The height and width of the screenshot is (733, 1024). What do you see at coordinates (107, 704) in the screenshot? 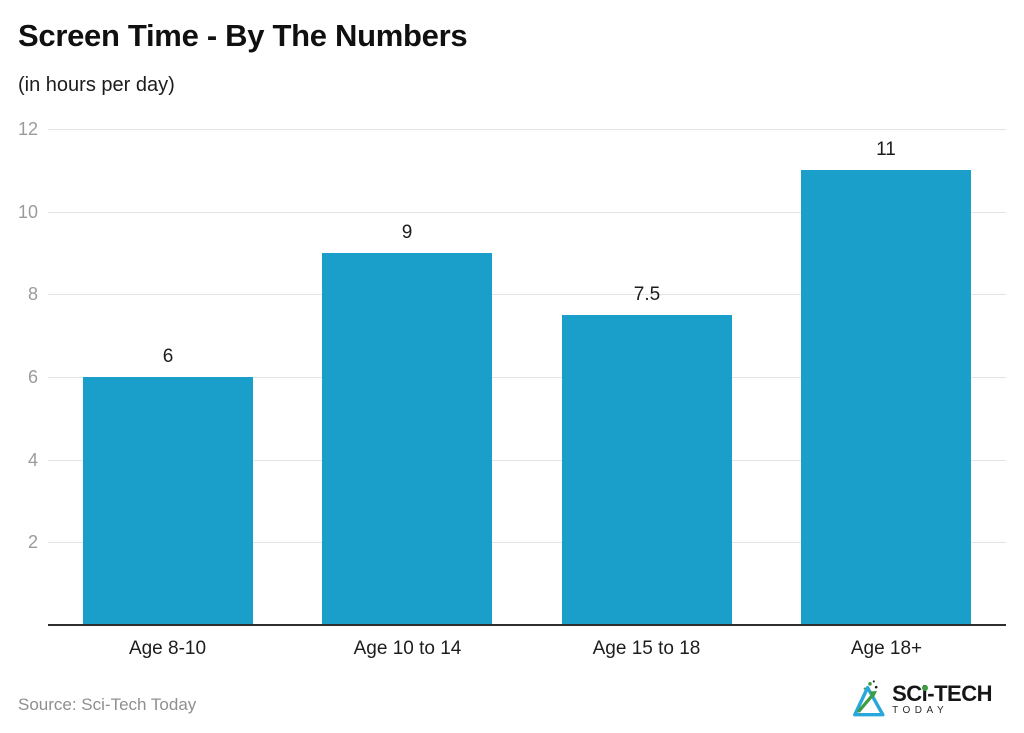
I see `source-note: Source: Sci-Tech Today` at bounding box center [107, 704].